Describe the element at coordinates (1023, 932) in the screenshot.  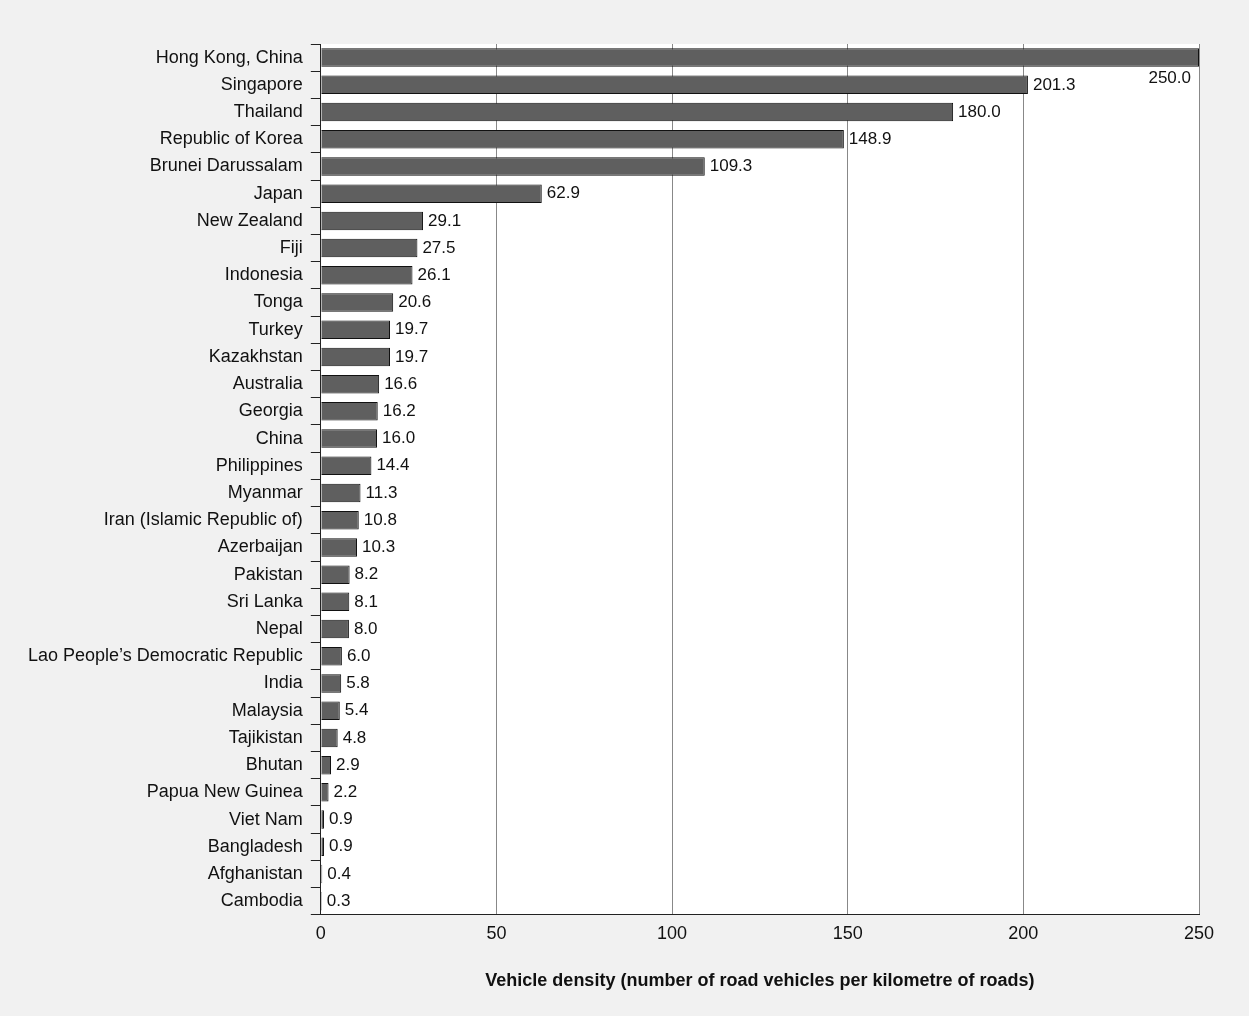
I see `x-tick-label: 200` at that location.